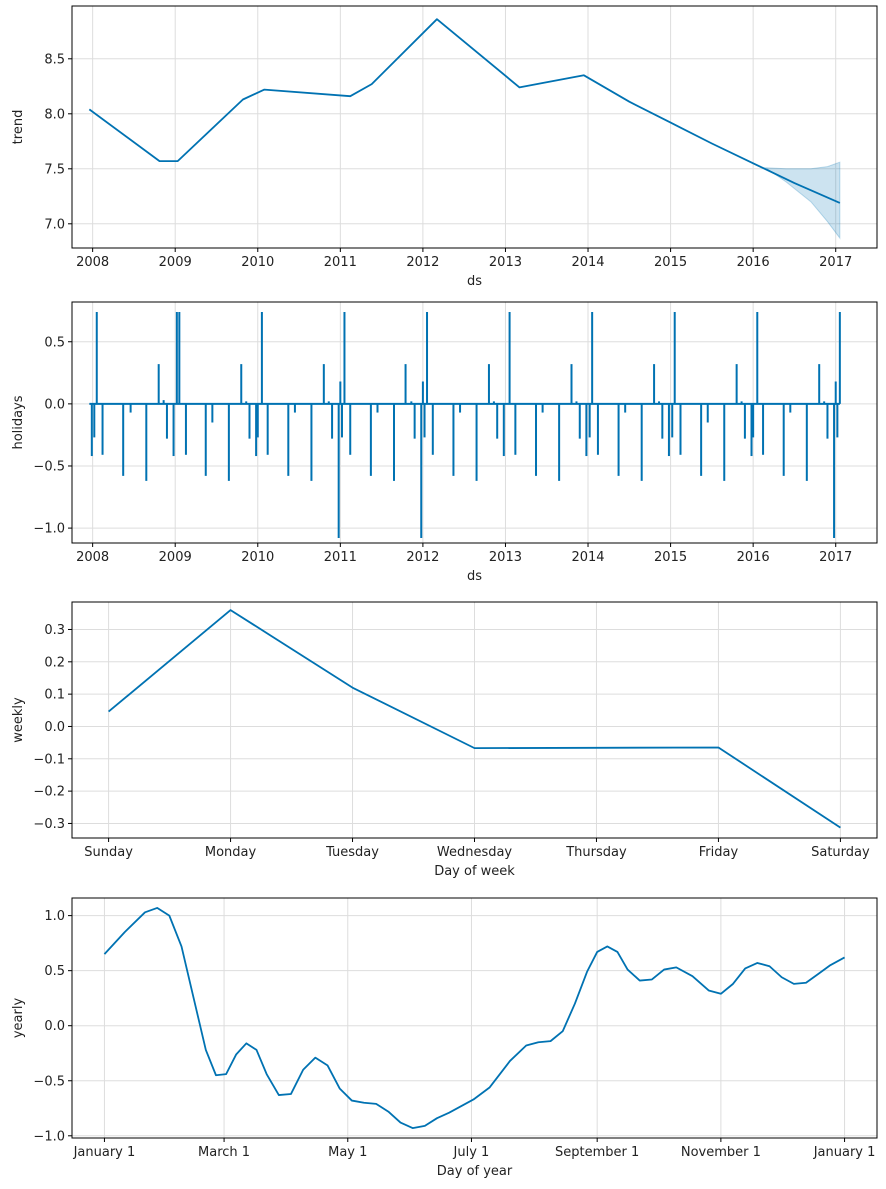 This screenshot has width=886, height=1189. Describe the element at coordinates (597, 1152) in the screenshot. I see `x-tick-label: September 1` at that location.